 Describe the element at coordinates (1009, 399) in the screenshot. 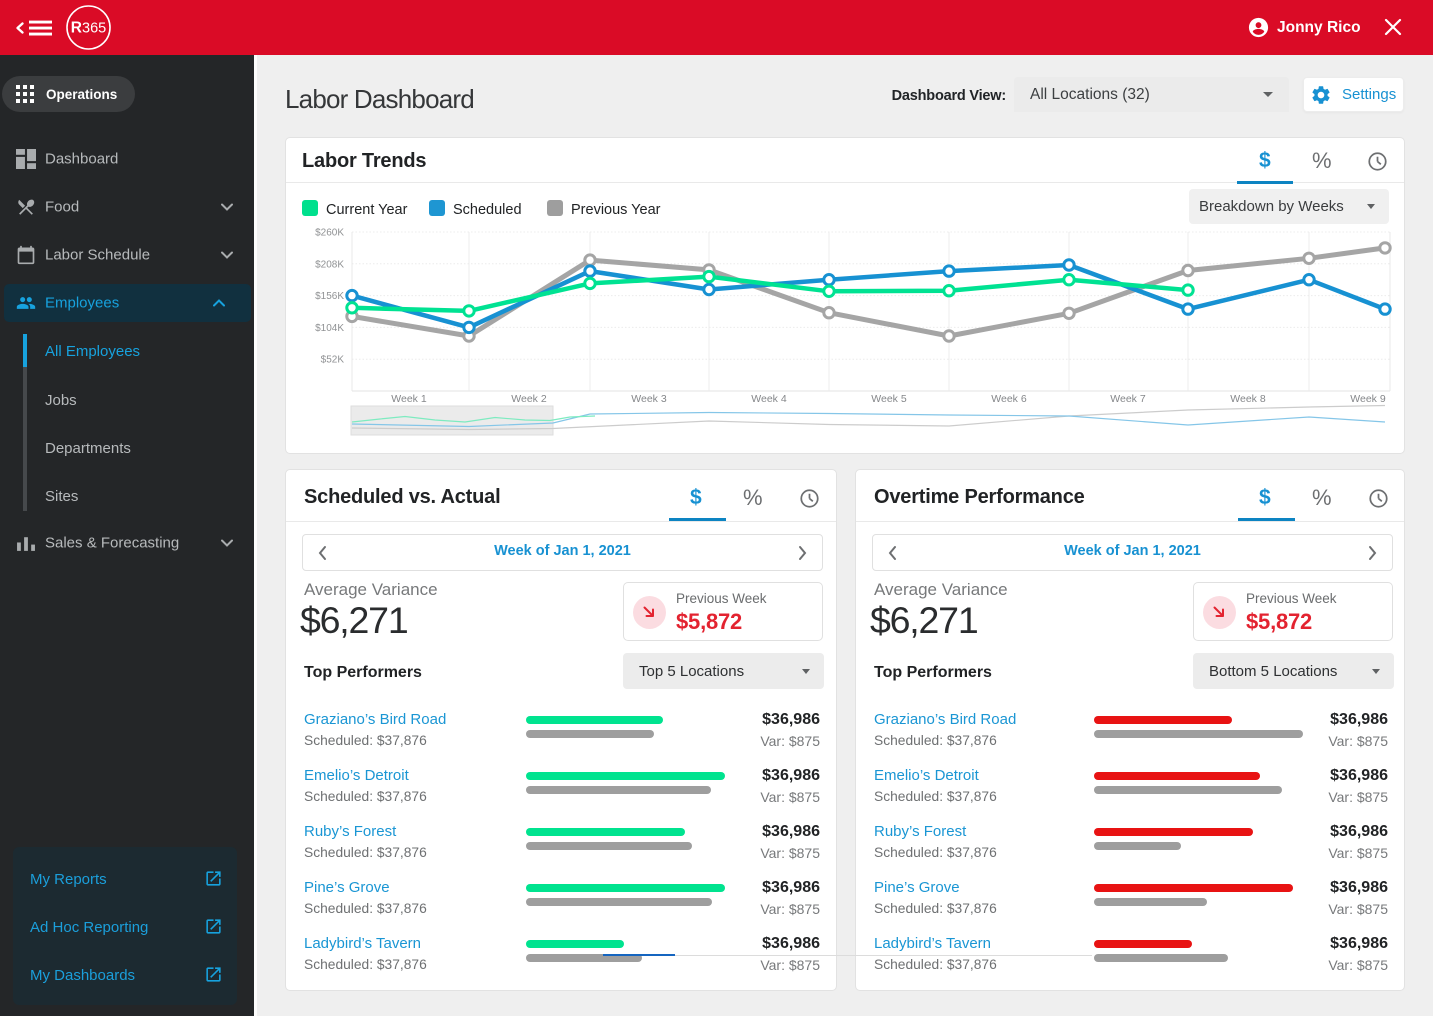

I see `svg-text: Week 6` at that location.